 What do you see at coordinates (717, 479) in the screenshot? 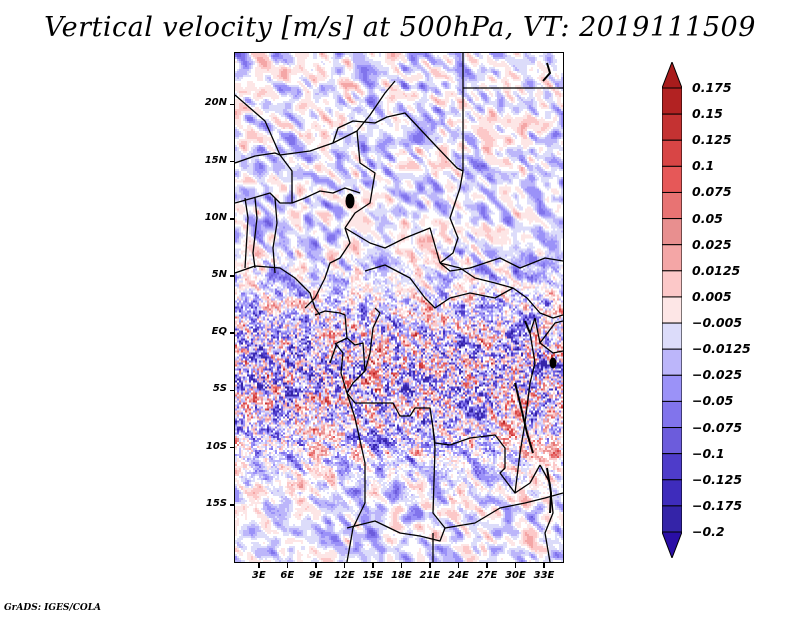
I see `colorbar-level-label: −0.125` at bounding box center [717, 479].